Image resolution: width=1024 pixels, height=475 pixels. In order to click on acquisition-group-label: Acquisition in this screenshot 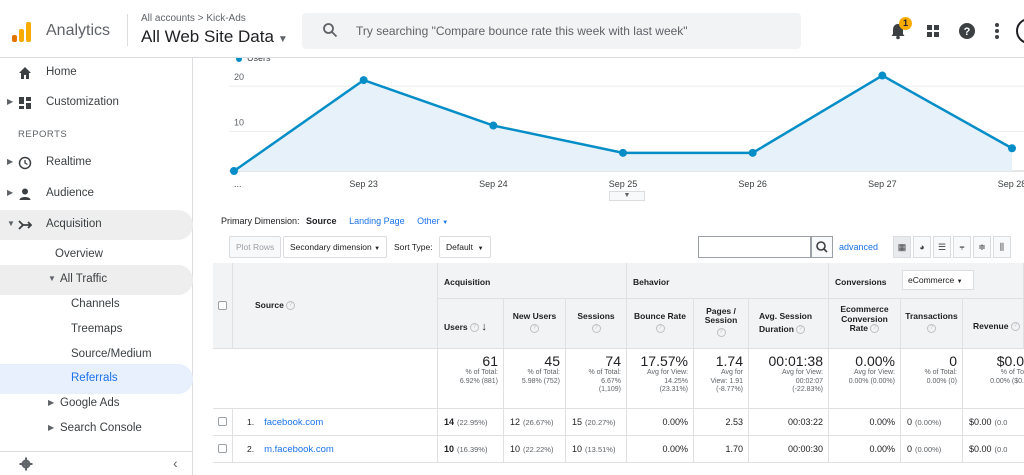, I will do `click(467, 282)`.